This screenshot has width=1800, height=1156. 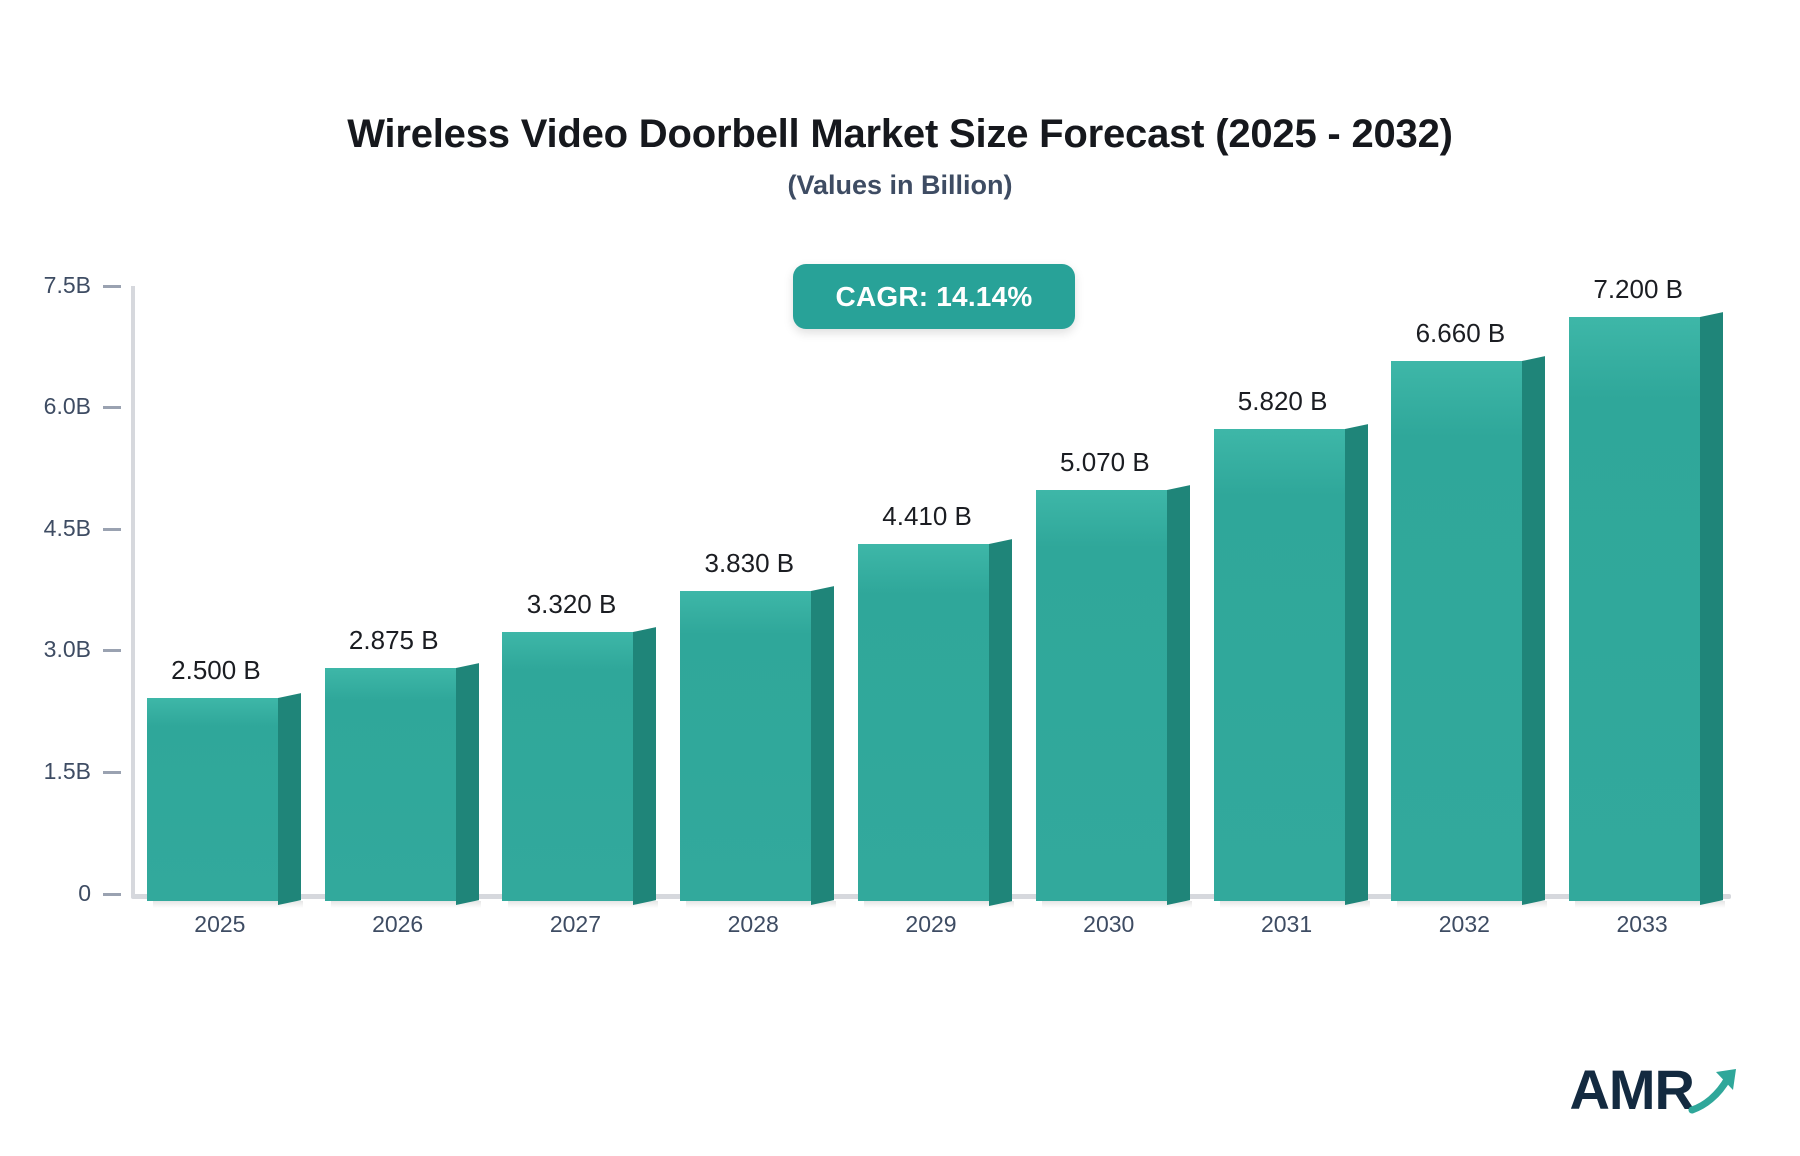 What do you see at coordinates (749, 562) in the screenshot?
I see `bar-value-label: 3.830 B` at bounding box center [749, 562].